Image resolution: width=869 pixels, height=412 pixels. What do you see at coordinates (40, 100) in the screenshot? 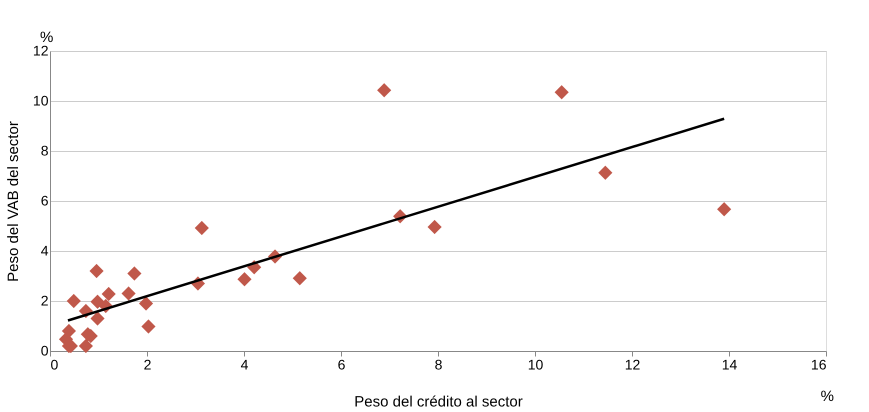
I see `y-tick-label: 10` at bounding box center [40, 100].